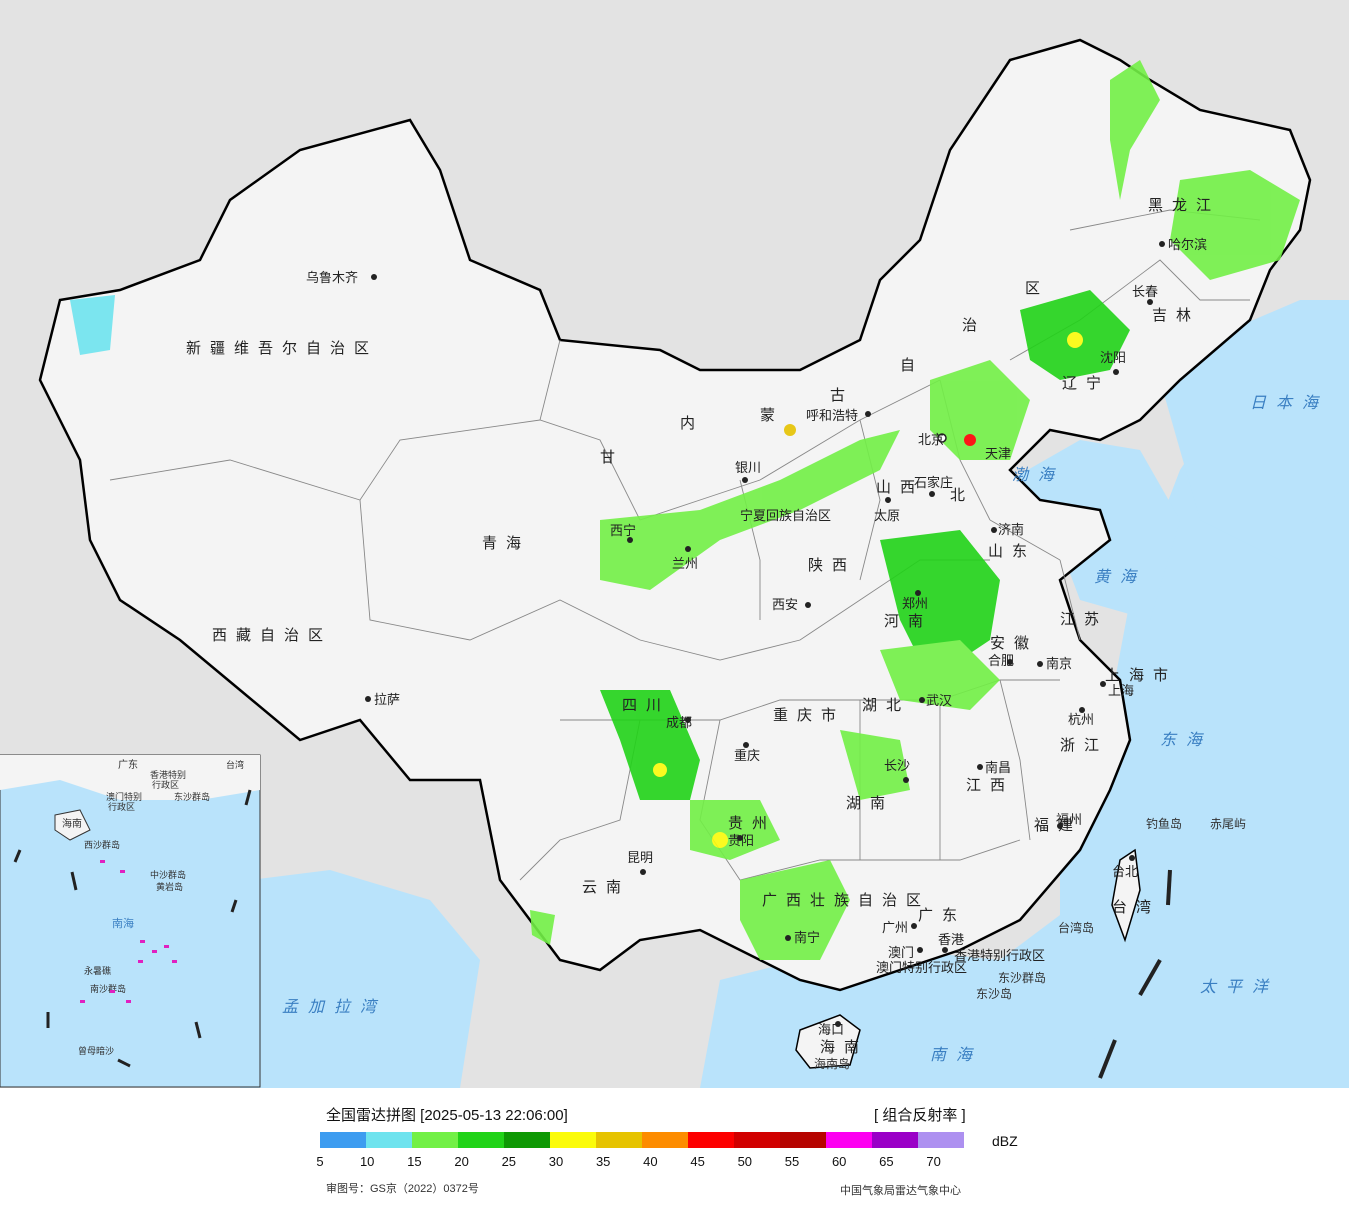  I want to click on city-nanjing: 南京, so click(1054, 664).